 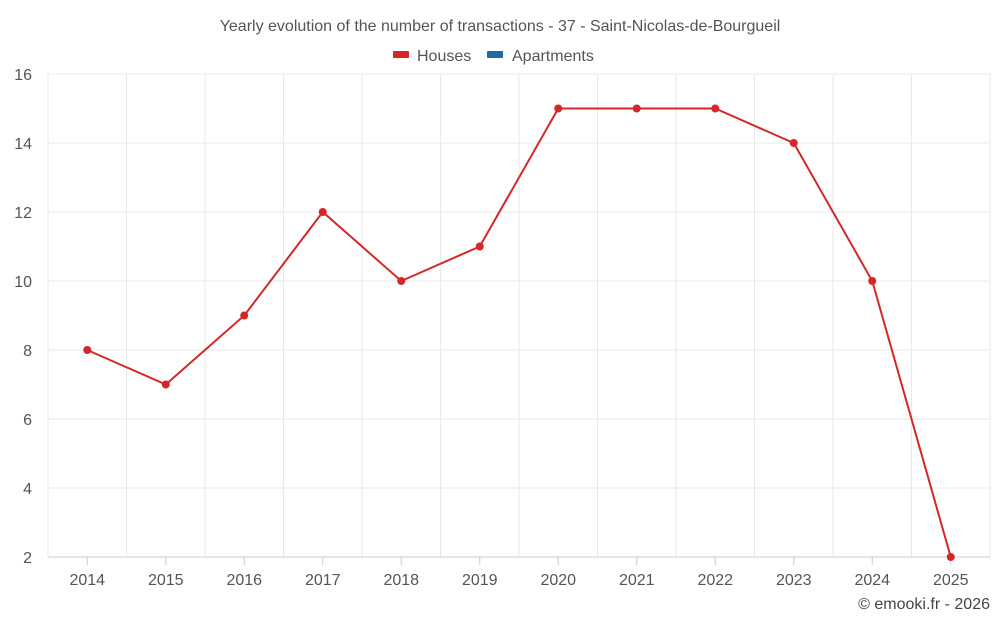 I want to click on x-tick-label: 2021, so click(x=637, y=580).